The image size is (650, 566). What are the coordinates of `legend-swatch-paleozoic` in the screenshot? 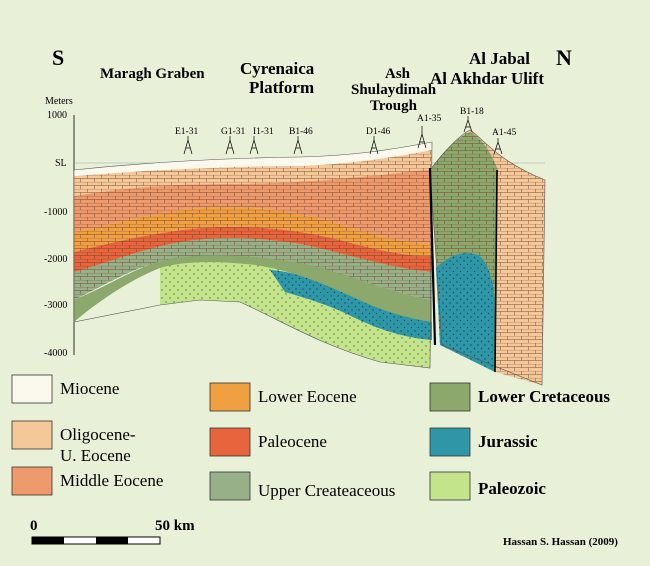 It's located at (450, 486).